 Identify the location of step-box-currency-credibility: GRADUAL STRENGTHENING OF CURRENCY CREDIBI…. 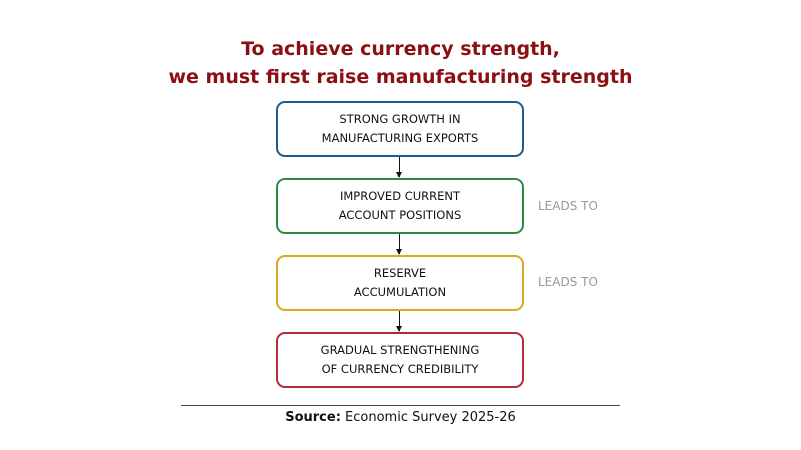
(400, 360).